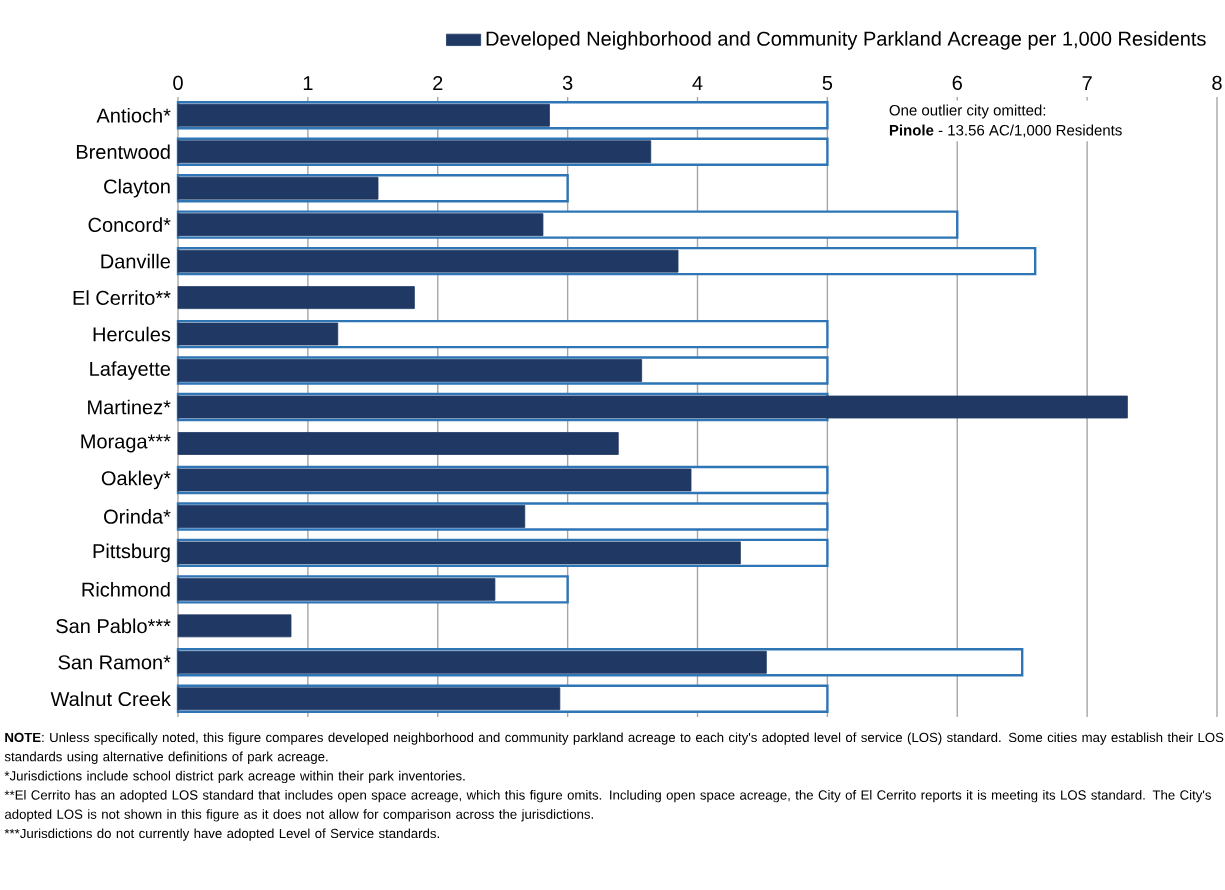 This screenshot has width=1225, height=890. Describe the element at coordinates (130, 370) in the screenshot. I see `y-tick-label: Lafayette` at that location.